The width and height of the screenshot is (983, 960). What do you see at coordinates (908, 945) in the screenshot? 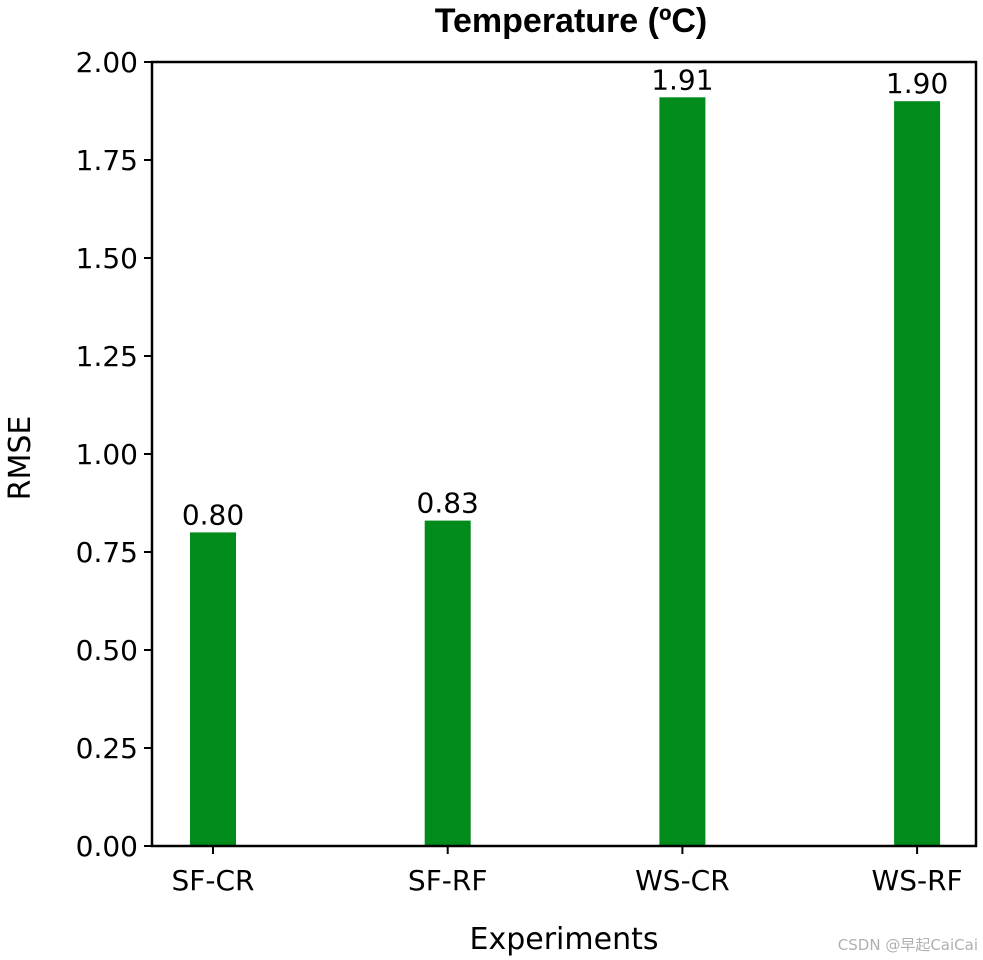
I see `watermark-text: CSDN @早起CaiCai` at bounding box center [908, 945].